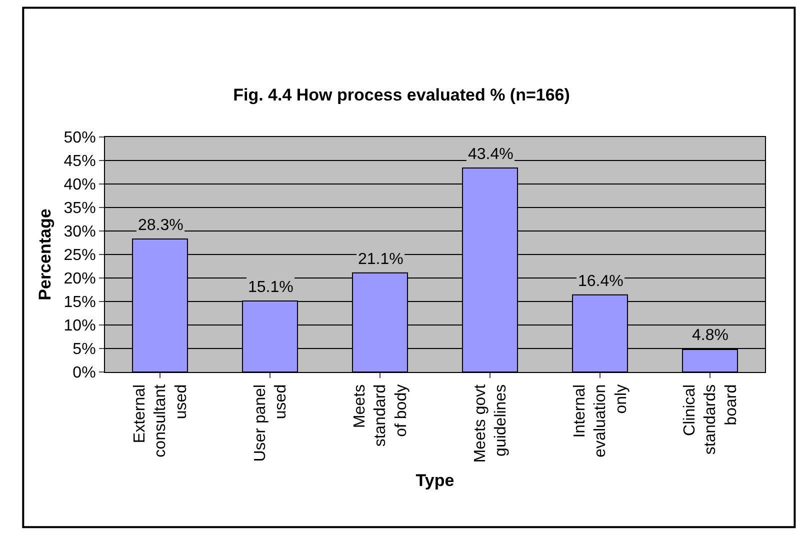 This screenshot has width=803, height=557. What do you see at coordinates (80, 209) in the screenshot?
I see `y-tick-label: 35%` at bounding box center [80, 209].